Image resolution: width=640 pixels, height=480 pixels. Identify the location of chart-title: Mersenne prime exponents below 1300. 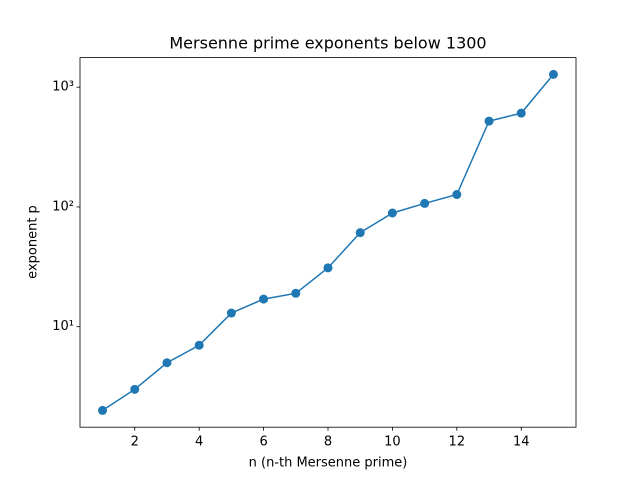
(327, 43).